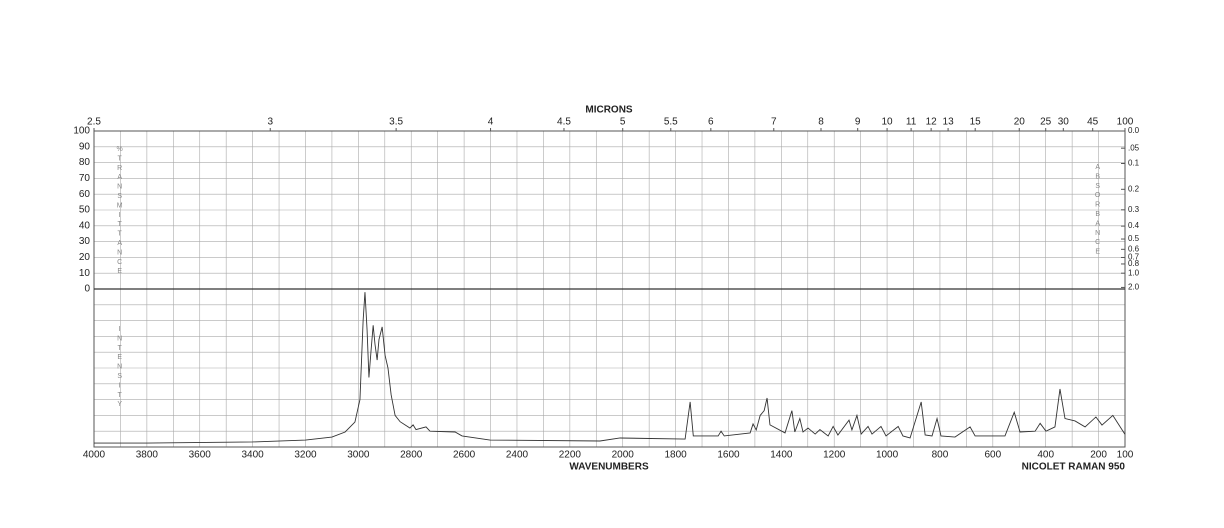 Image resolution: width=1224 pixels, height=528 pixels. Describe the element at coordinates (1134, 272) in the screenshot. I see `y2-tick-label: 1.0` at that location.